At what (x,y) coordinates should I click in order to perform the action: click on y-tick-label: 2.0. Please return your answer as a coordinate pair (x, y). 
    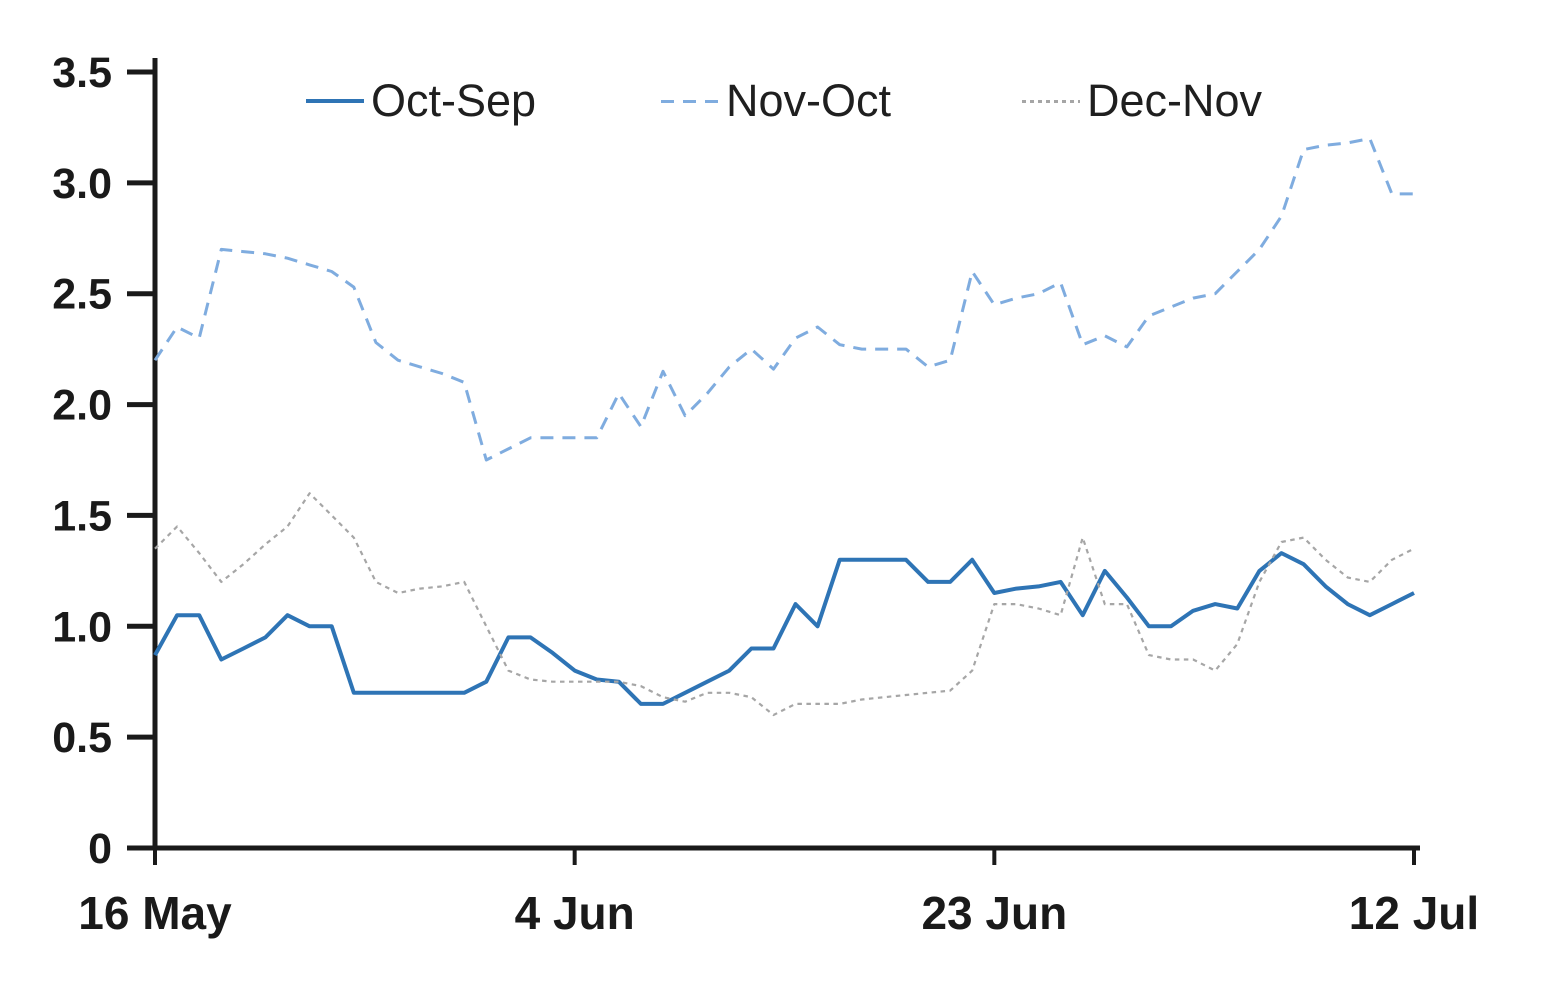
    Looking at the image, I should click on (82, 406).